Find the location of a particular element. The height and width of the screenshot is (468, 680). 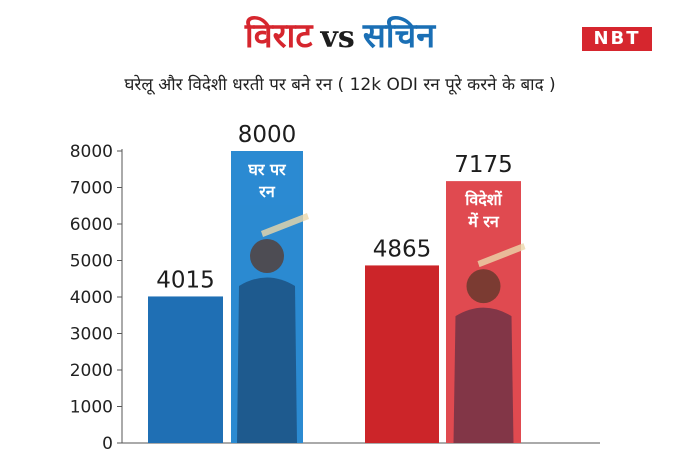

nbt-logo: NBT is located at coordinates (617, 39).